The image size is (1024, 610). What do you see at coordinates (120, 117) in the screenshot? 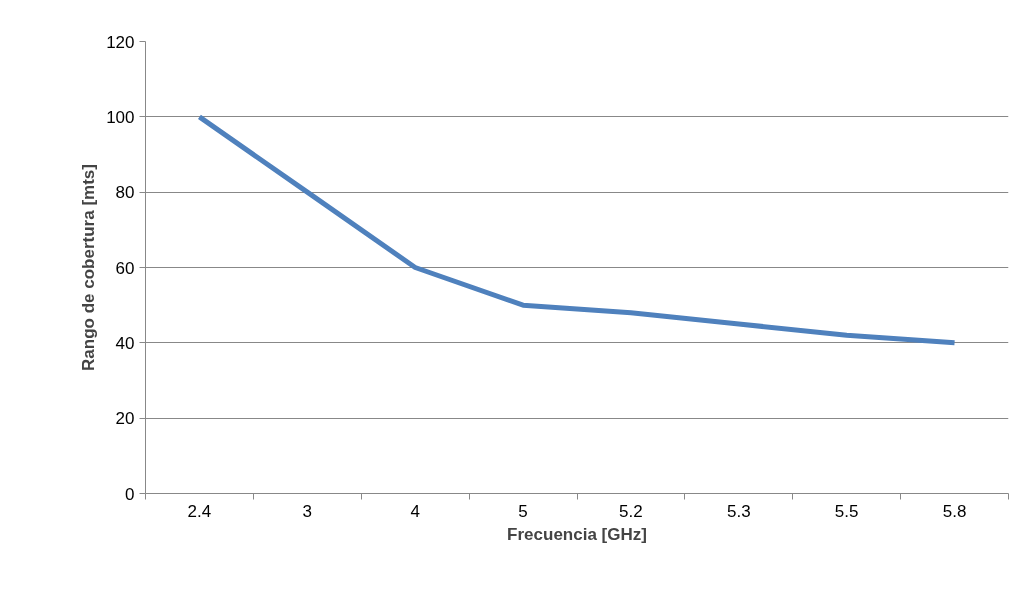
I see `y-tick-label: 100` at bounding box center [120, 117].